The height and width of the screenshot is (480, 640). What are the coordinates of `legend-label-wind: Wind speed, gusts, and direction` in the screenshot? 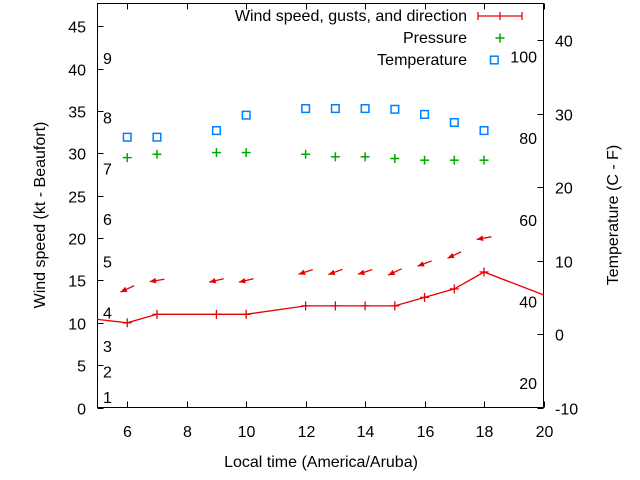 It's located at (351, 16).